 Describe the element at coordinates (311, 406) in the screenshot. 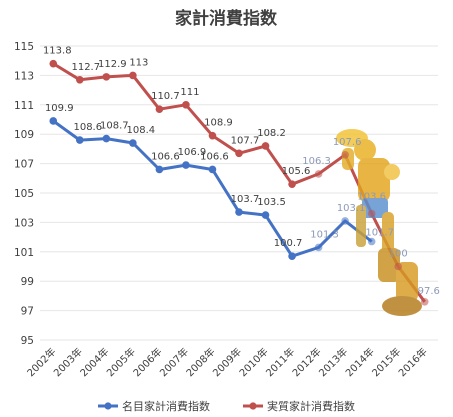

I see `legend-label-real: 実質家計消費指数` at that location.